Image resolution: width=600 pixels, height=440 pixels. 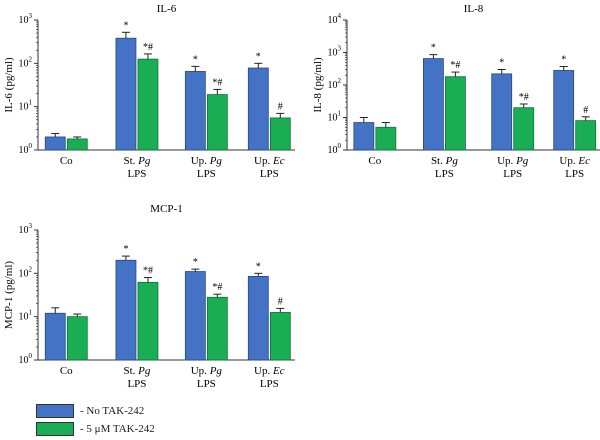 I want to click on chart-title: MCP-1, so click(x=166, y=209).